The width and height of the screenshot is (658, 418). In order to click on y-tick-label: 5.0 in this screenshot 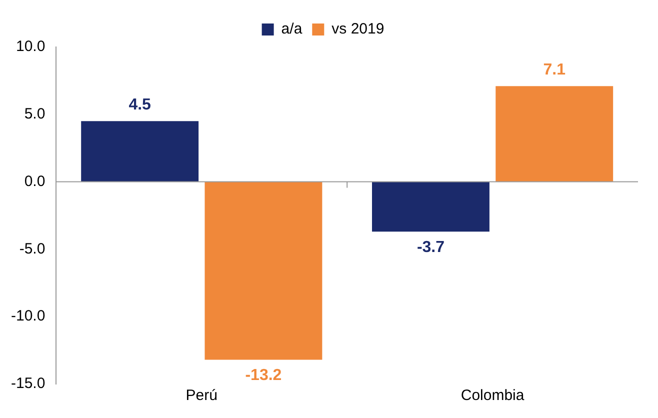, I will do `click(35, 114)`.